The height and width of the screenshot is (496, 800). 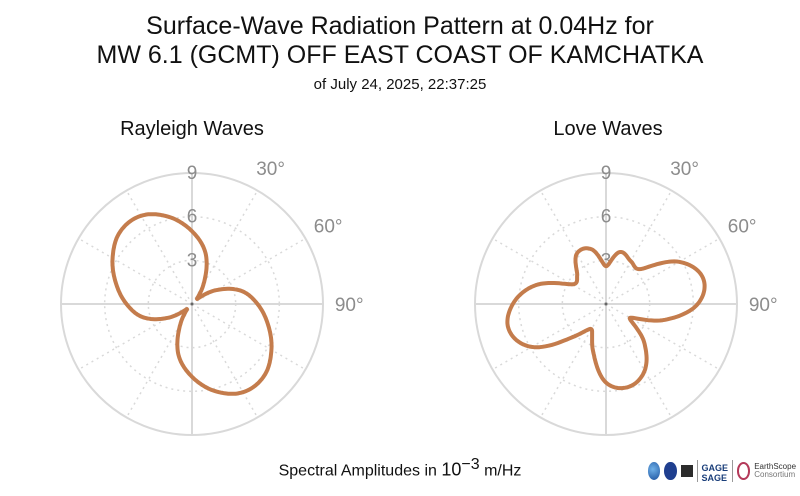 I want to click on gage-sage-logo: GAGE SAGE, so click(x=714, y=473).